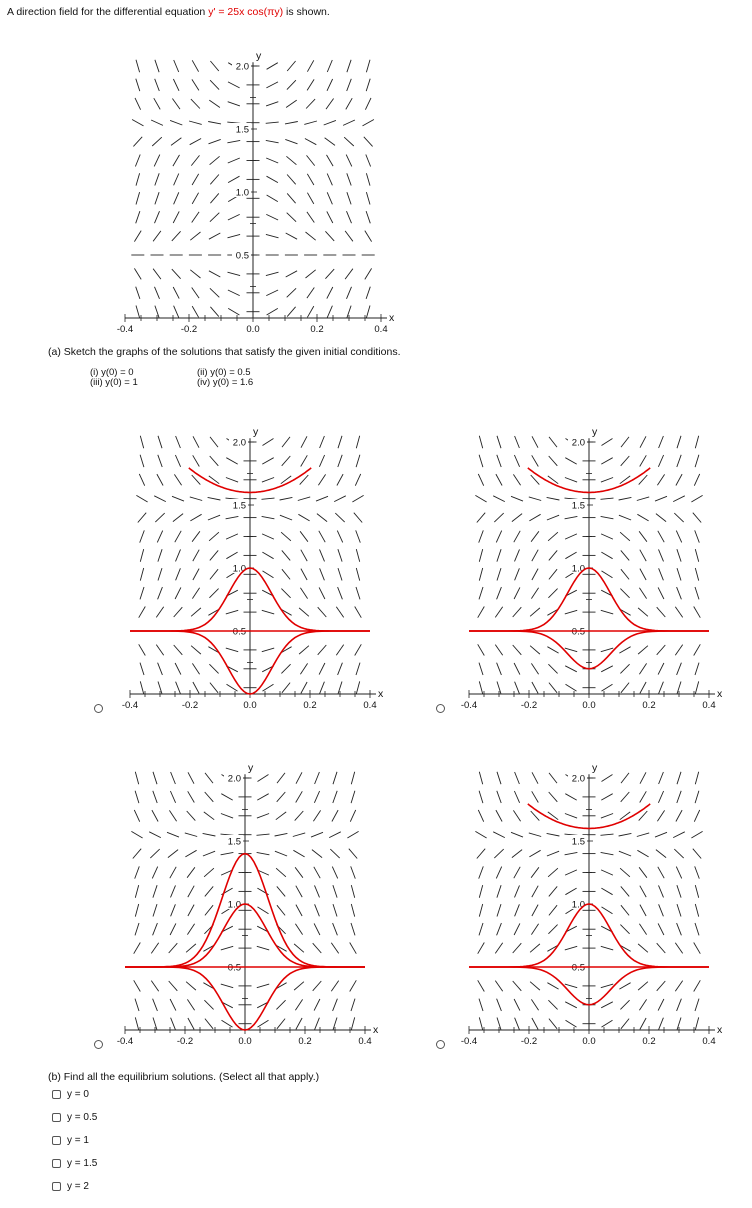  I want to click on option-y-2: y = 2, so click(70, 1186).